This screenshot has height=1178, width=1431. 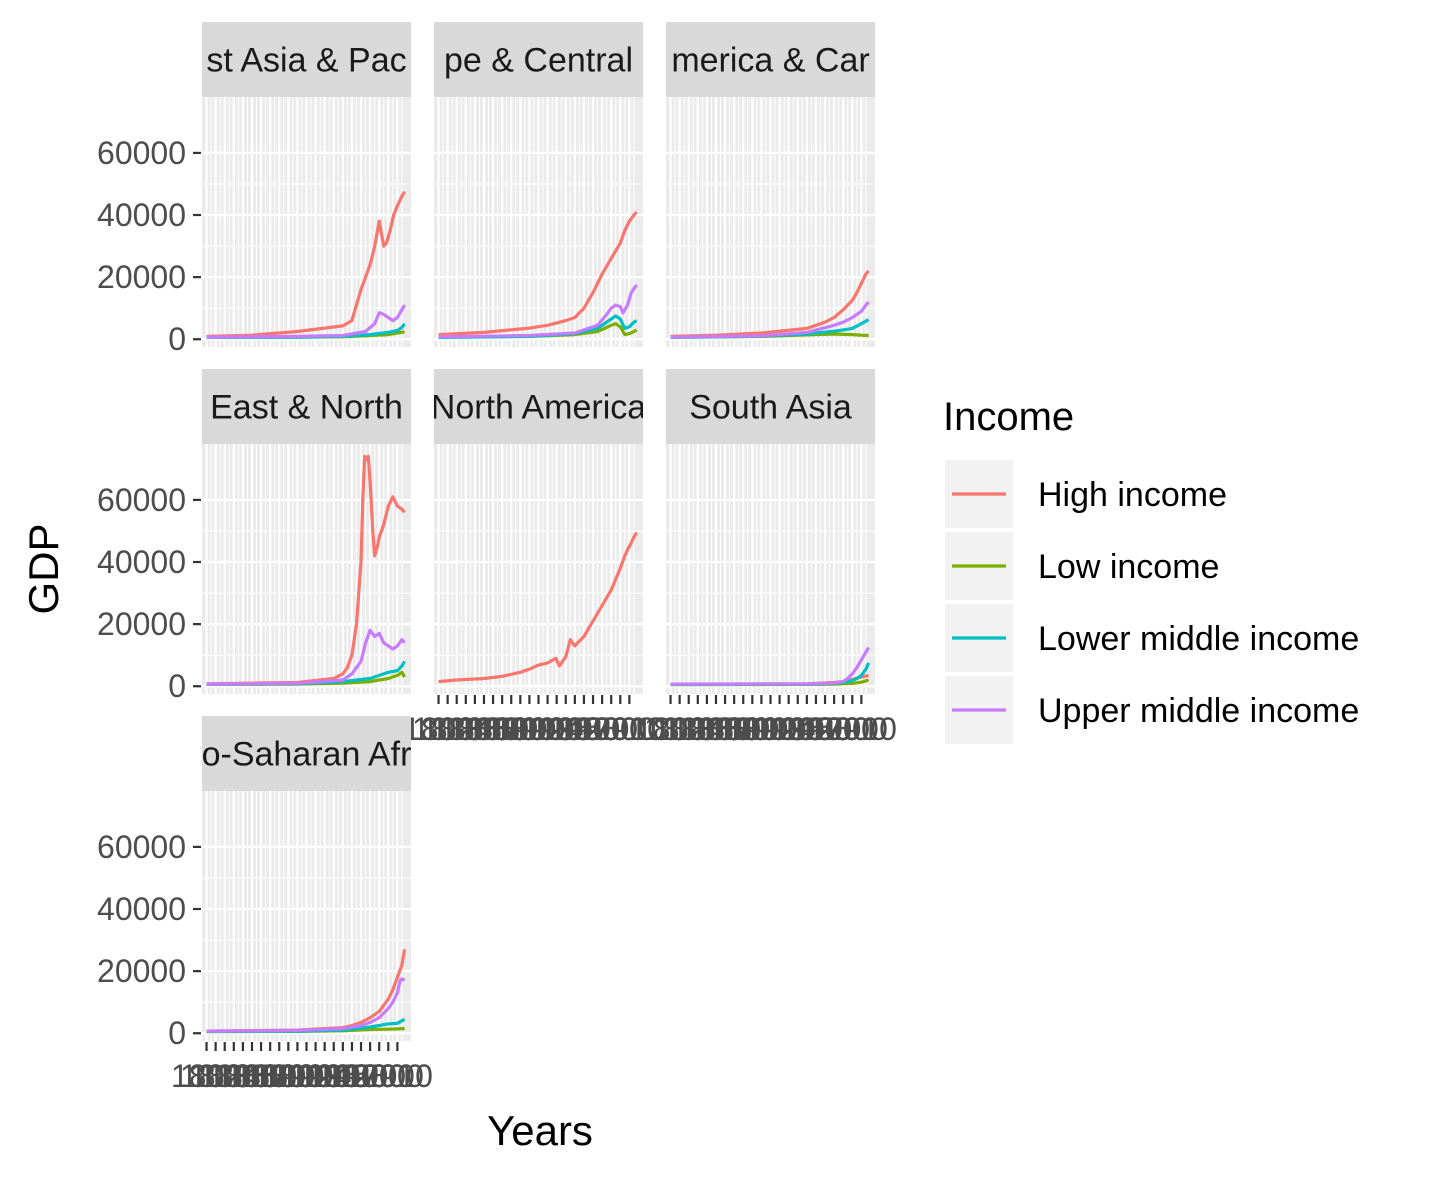 What do you see at coordinates (306, 61) in the screenshot?
I see `facet-strip-label: st Asia & Pac` at bounding box center [306, 61].